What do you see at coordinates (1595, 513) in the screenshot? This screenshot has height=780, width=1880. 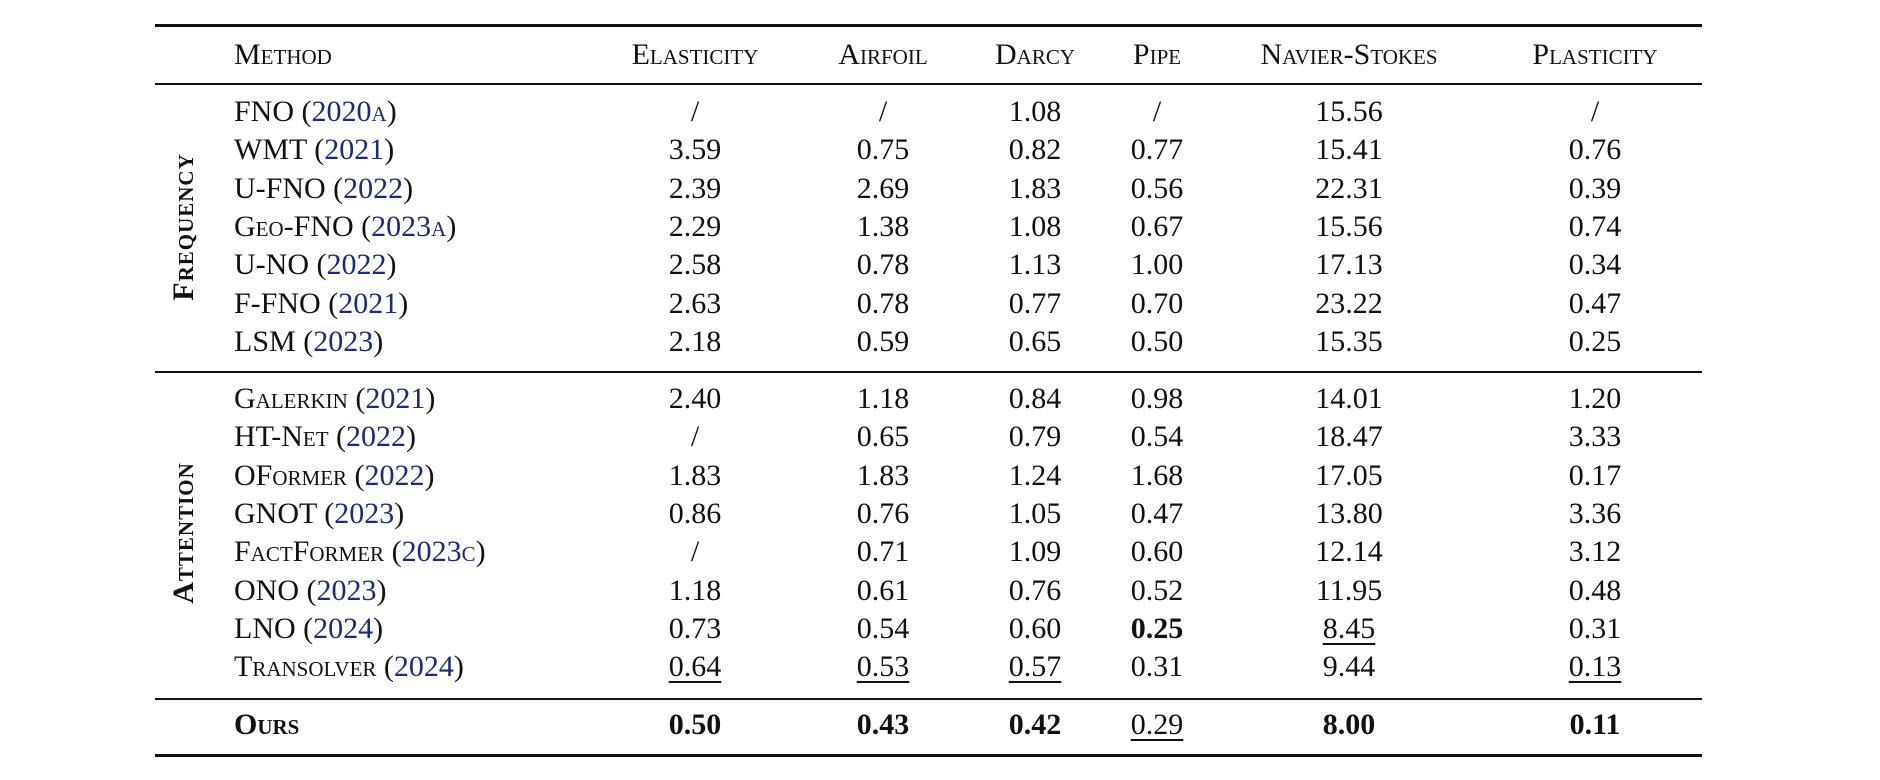 I see `value-cell: 3.36` at bounding box center [1595, 513].